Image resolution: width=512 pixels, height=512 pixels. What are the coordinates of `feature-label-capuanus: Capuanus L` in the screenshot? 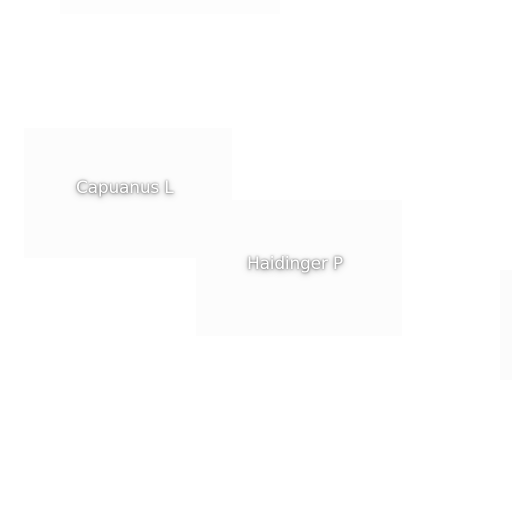 It's located at (125, 188).